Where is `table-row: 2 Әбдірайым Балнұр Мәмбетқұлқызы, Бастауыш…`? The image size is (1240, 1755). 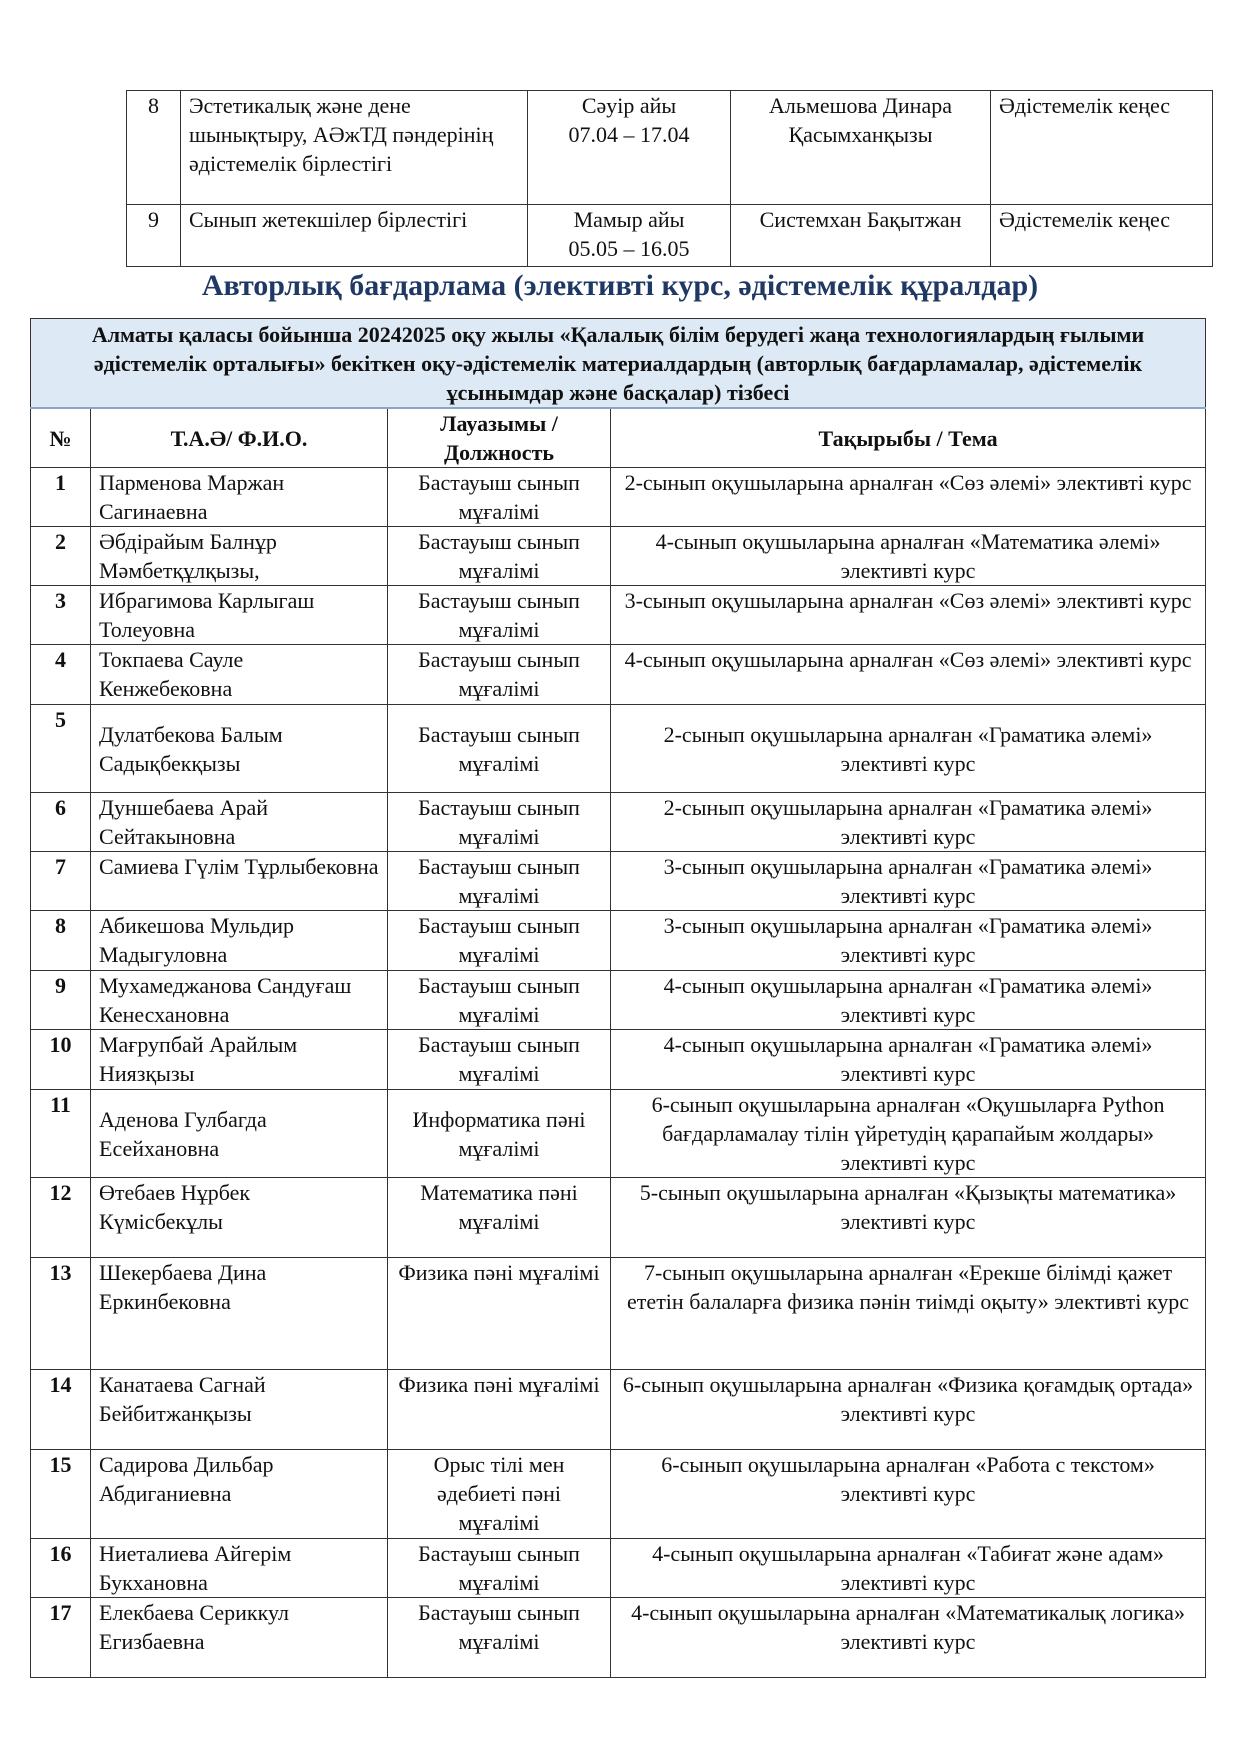 table-row: 2 Әбдірайым Балнұр Мәмбетқұлқызы, Бастауыш… is located at coordinates (618, 556).